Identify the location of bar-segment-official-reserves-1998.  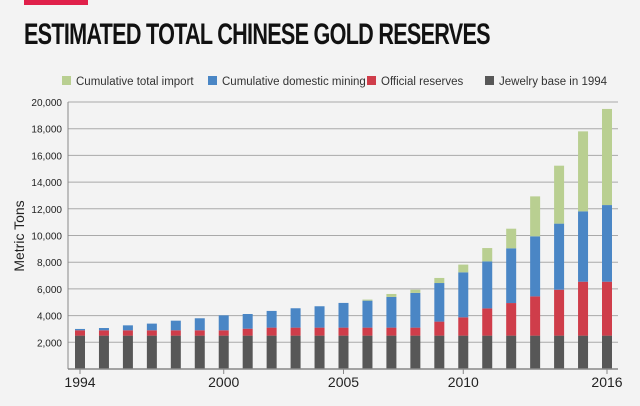
(175, 333).